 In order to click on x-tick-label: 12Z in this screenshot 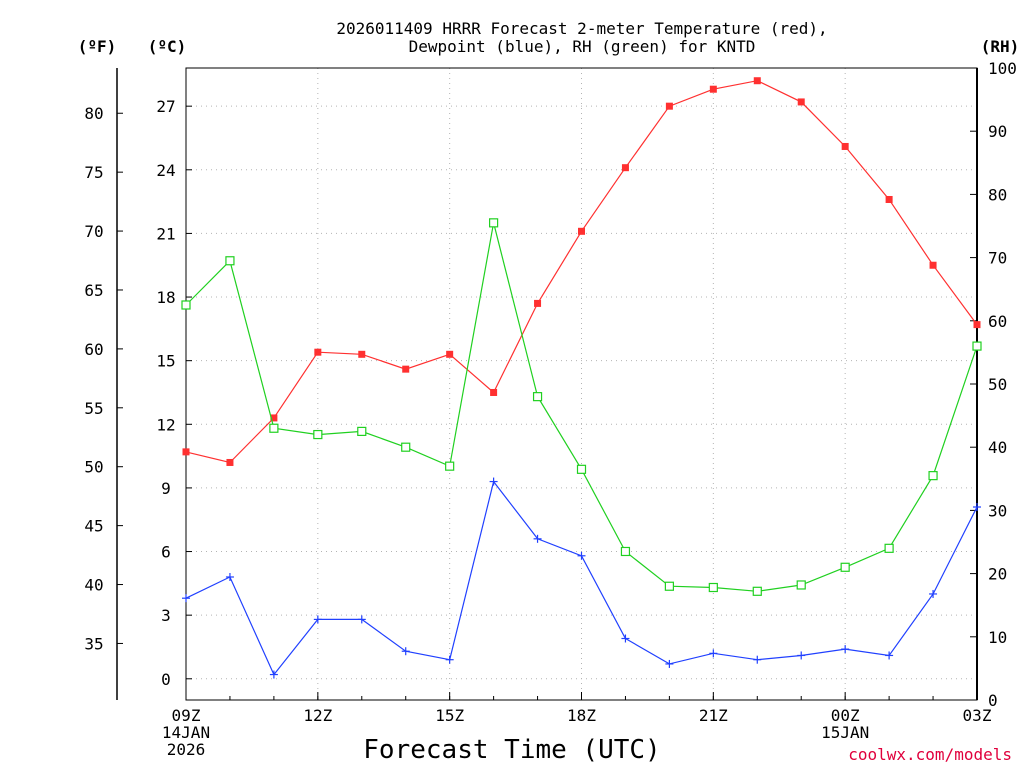, I will do `click(317, 715)`.